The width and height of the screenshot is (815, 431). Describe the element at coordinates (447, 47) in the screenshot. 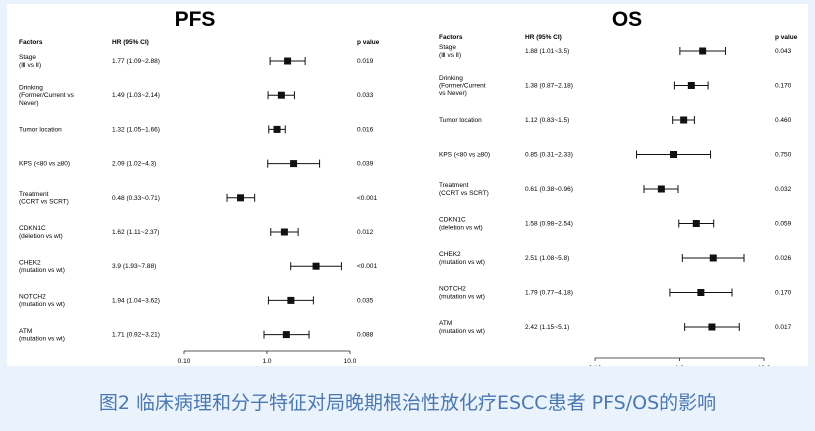

I see `panel-2-factor-label: Stage` at that location.